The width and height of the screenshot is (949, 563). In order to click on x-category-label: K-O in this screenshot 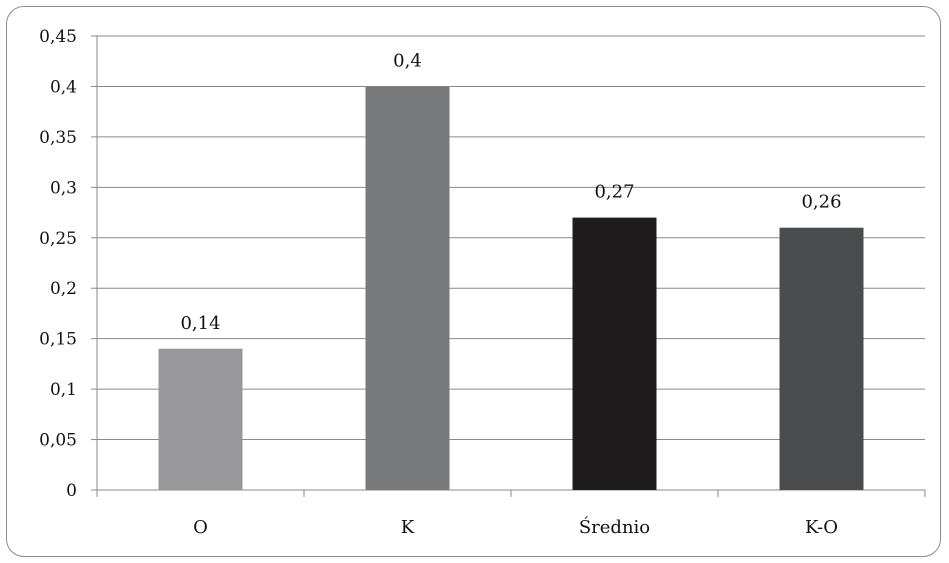, I will do `click(821, 527)`.